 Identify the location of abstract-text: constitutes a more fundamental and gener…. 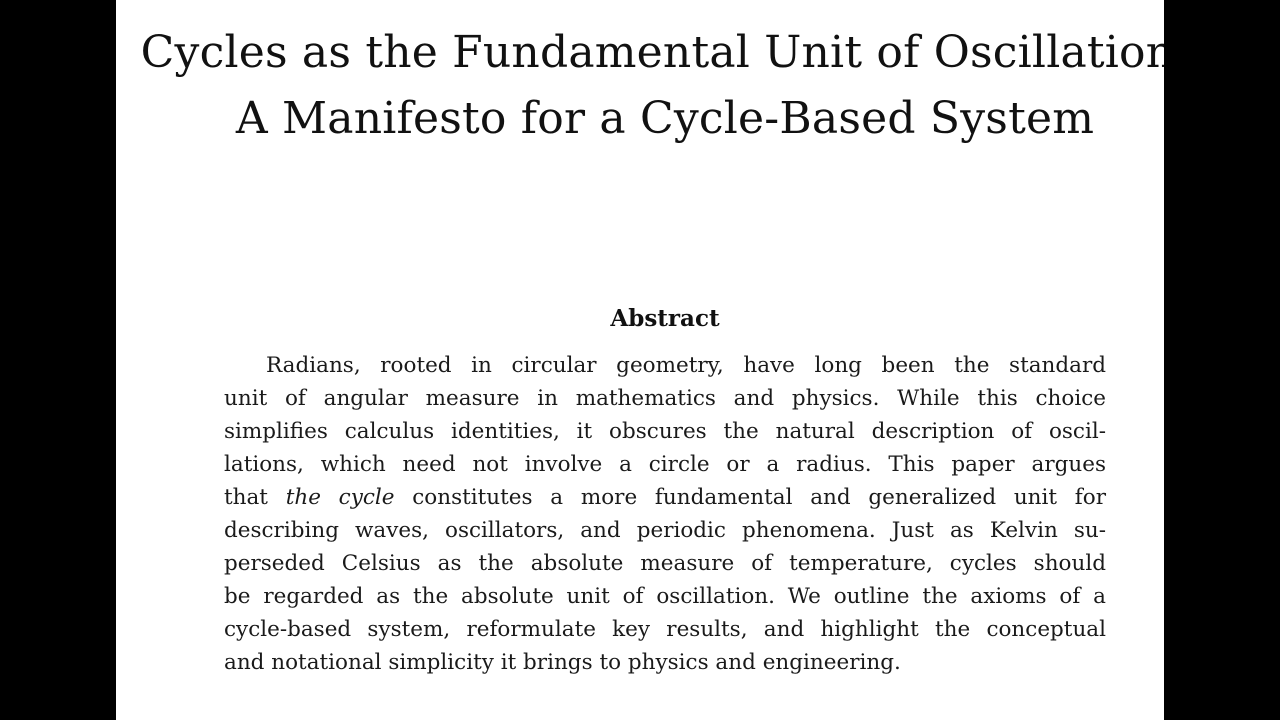
(759, 497).